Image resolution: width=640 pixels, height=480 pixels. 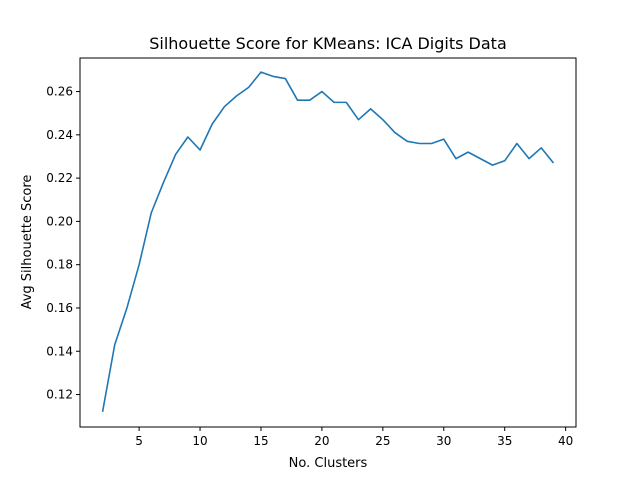 I want to click on y-tick-label: 0.26, so click(x=59, y=92).